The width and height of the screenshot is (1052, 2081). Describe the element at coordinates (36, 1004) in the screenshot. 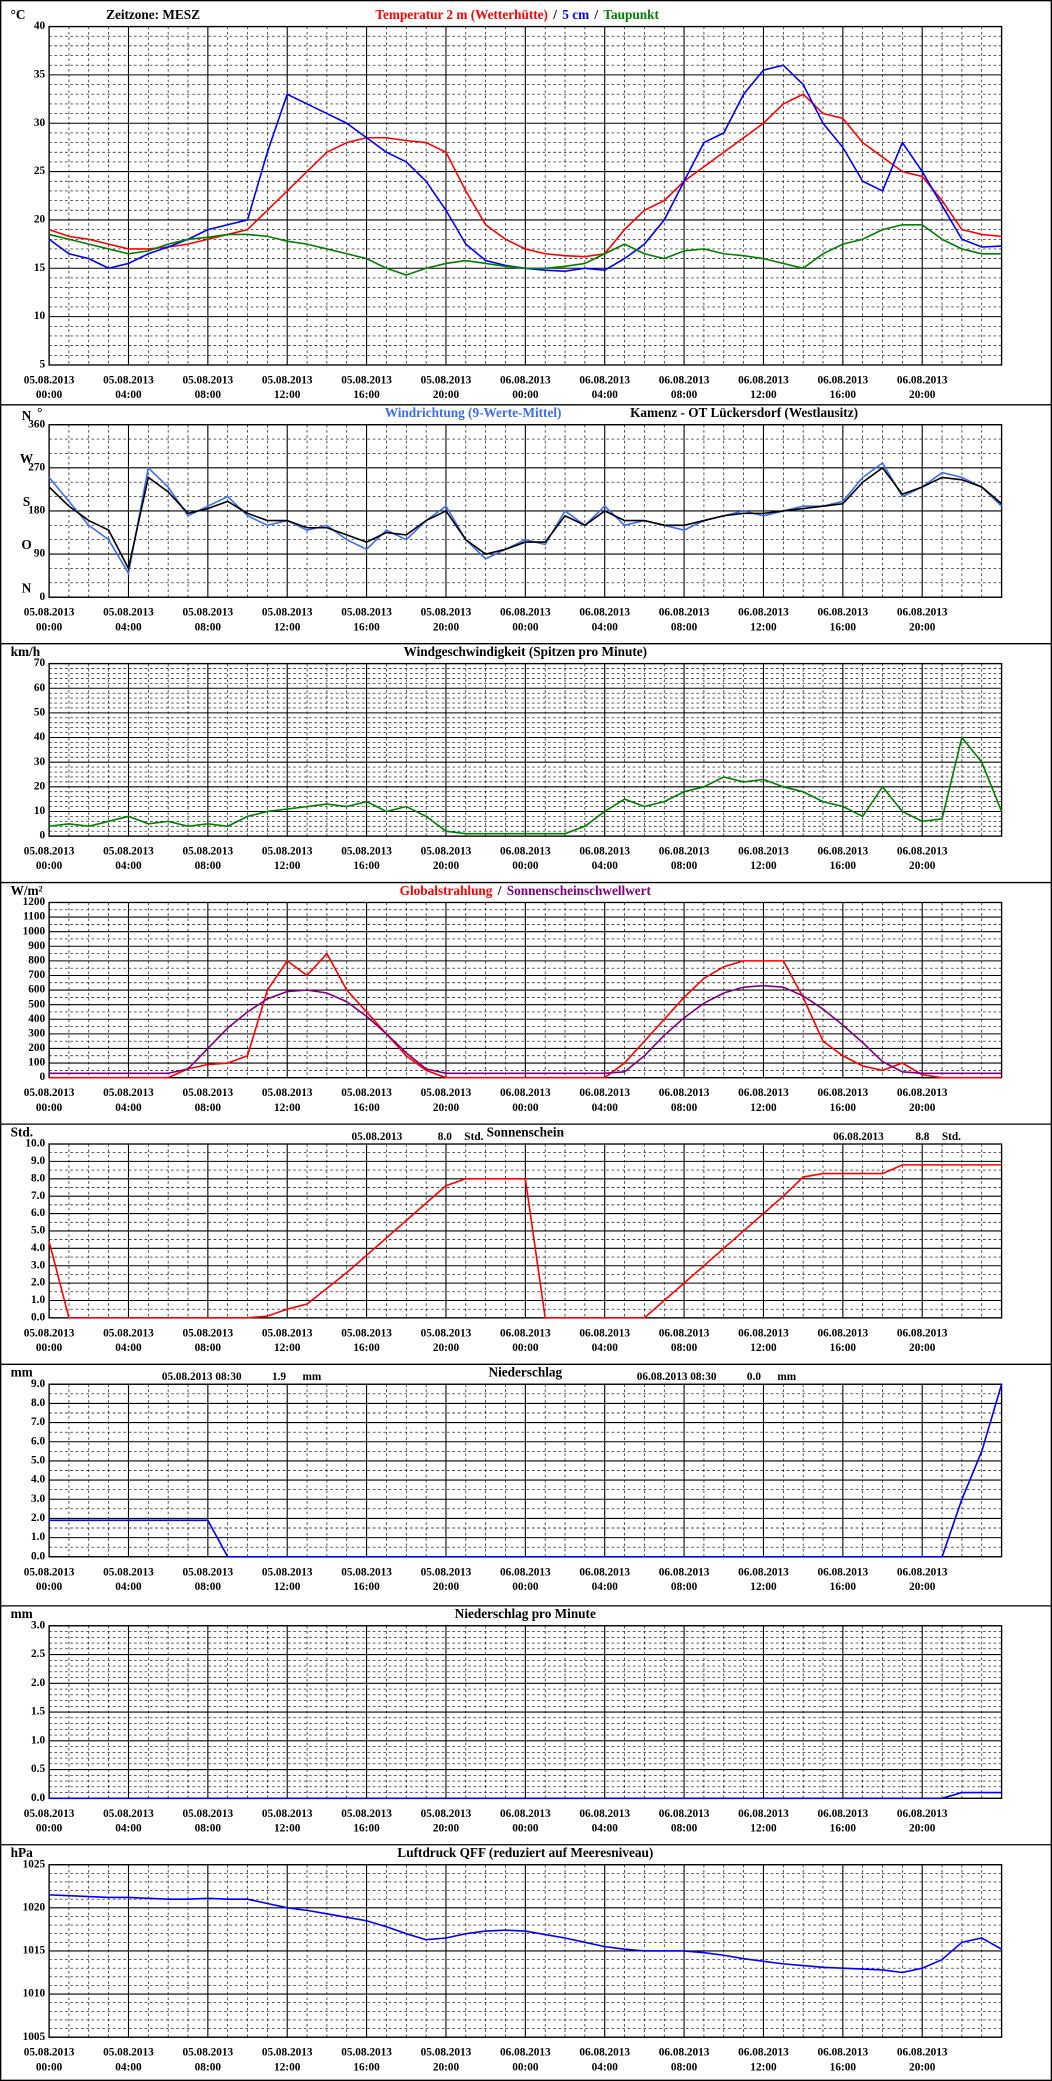

I see `y-tick-label: 500` at that location.